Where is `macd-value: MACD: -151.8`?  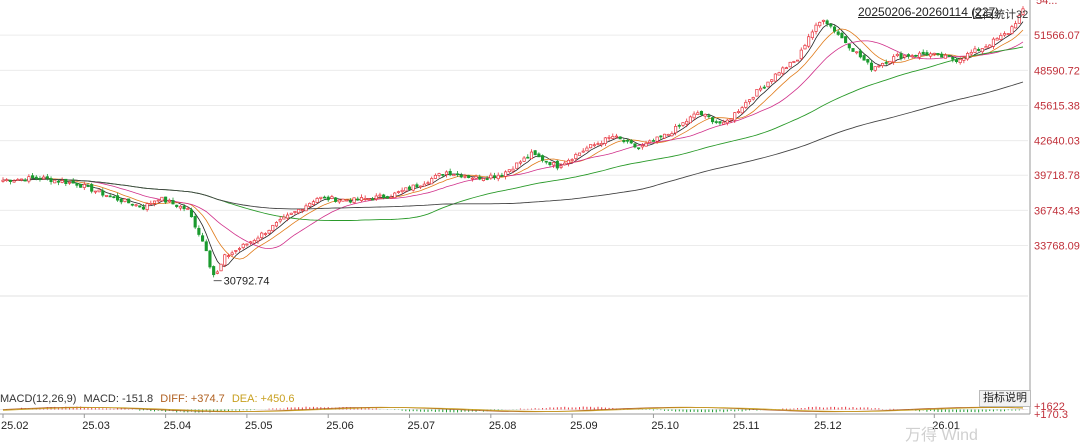
macd-value: MACD: -151.8 is located at coordinates (118, 399).